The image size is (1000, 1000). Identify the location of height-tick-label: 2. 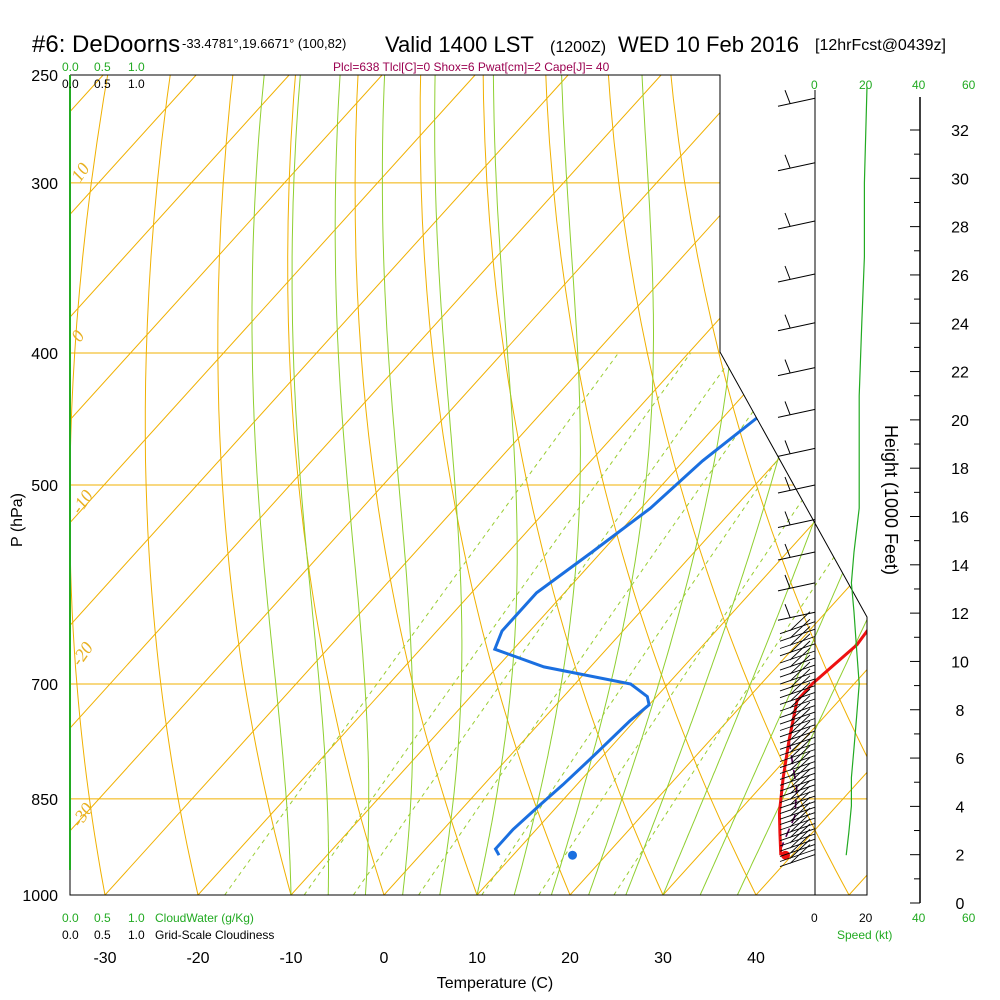
(960, 856).